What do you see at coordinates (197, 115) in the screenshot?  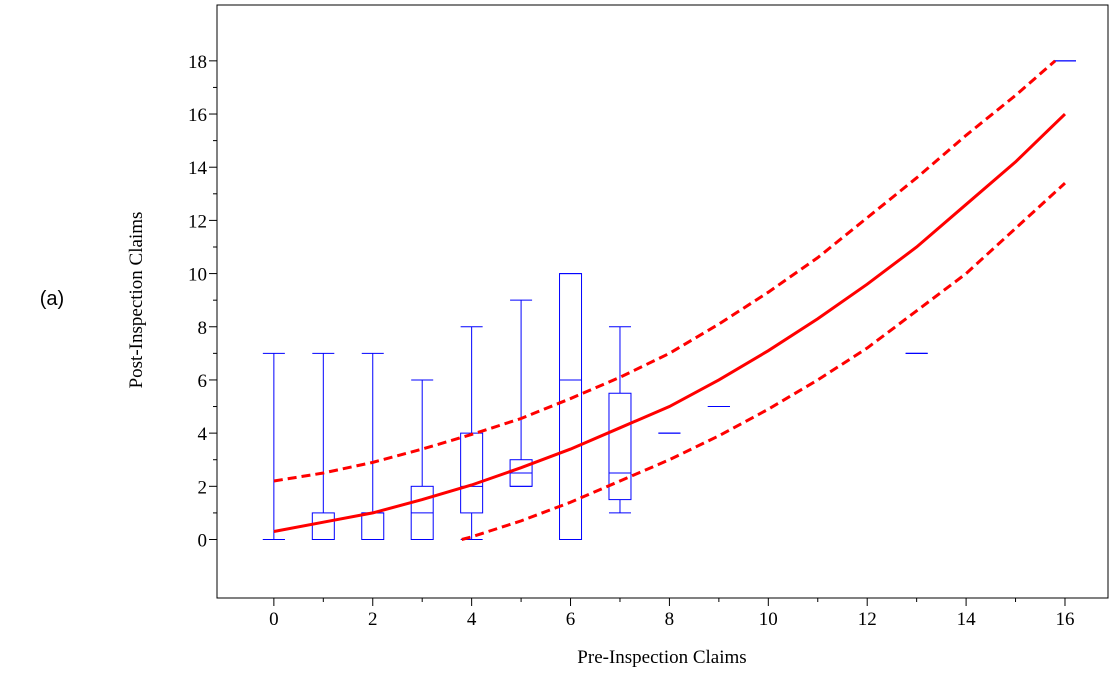 I see `y-tick-label: 16` at bounding box center [197, 115].